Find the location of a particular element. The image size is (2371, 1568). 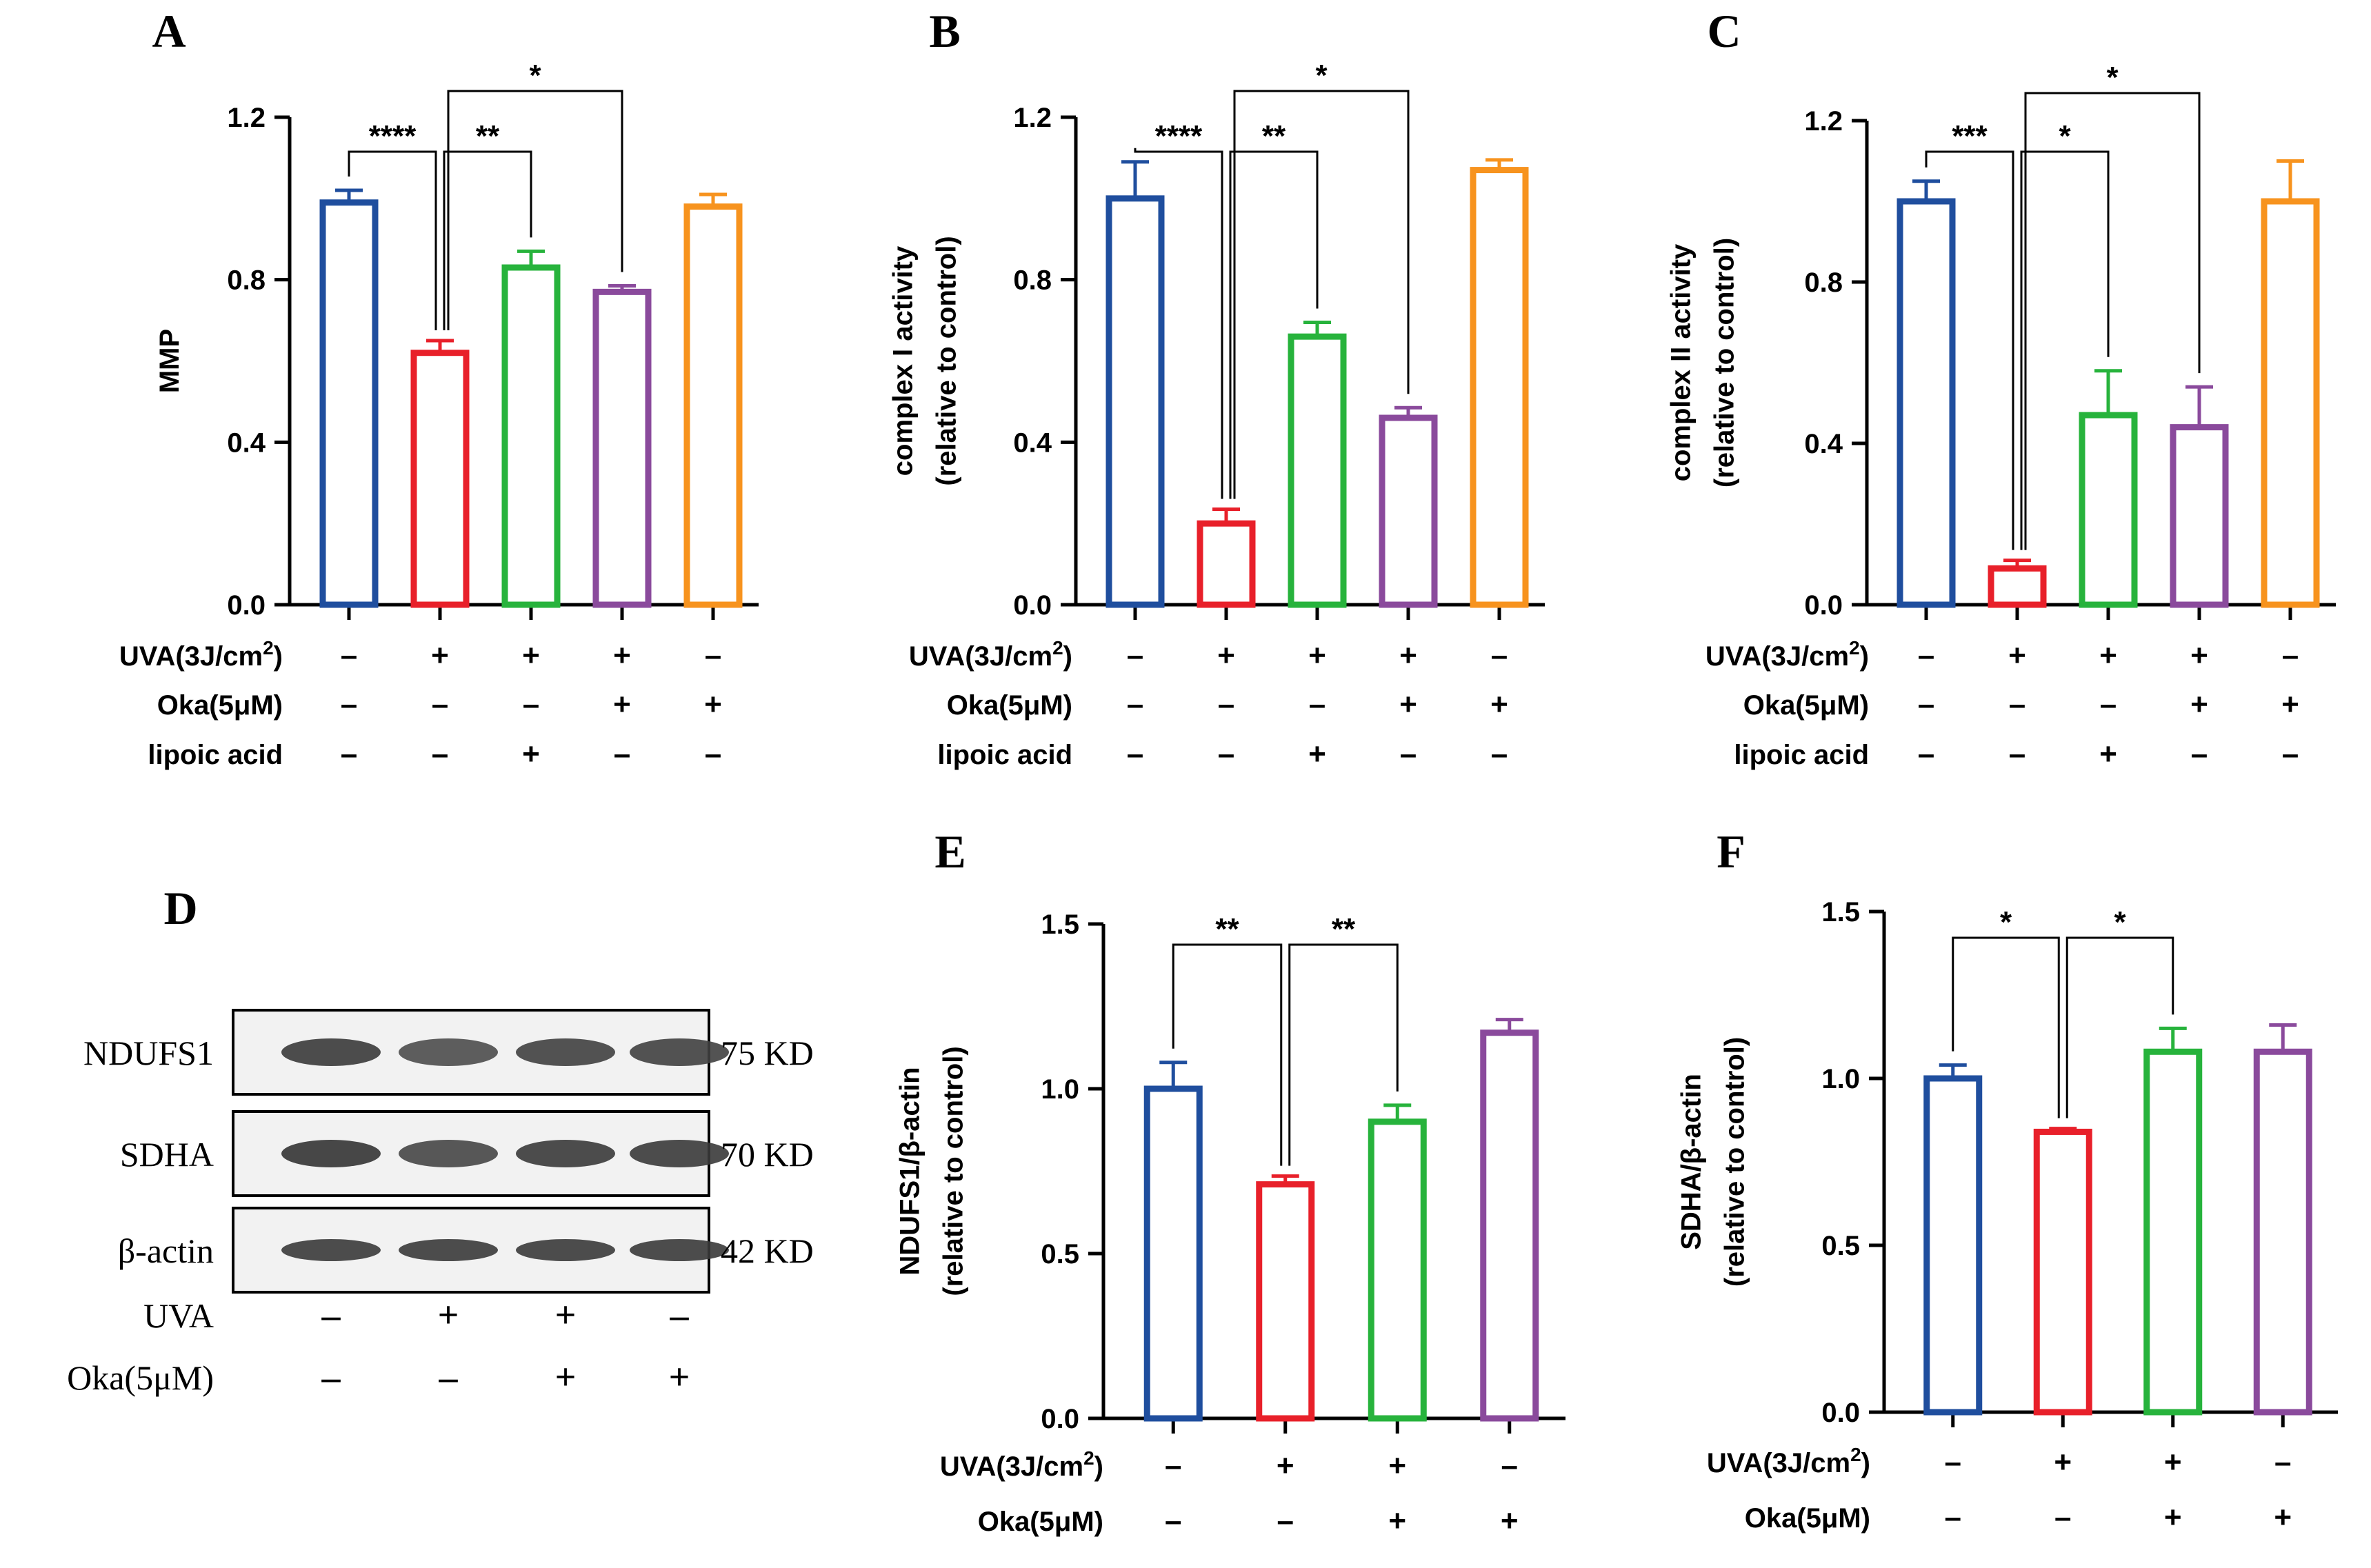

blot-treatment-label: UVA is located at coordinates (178, 1315).